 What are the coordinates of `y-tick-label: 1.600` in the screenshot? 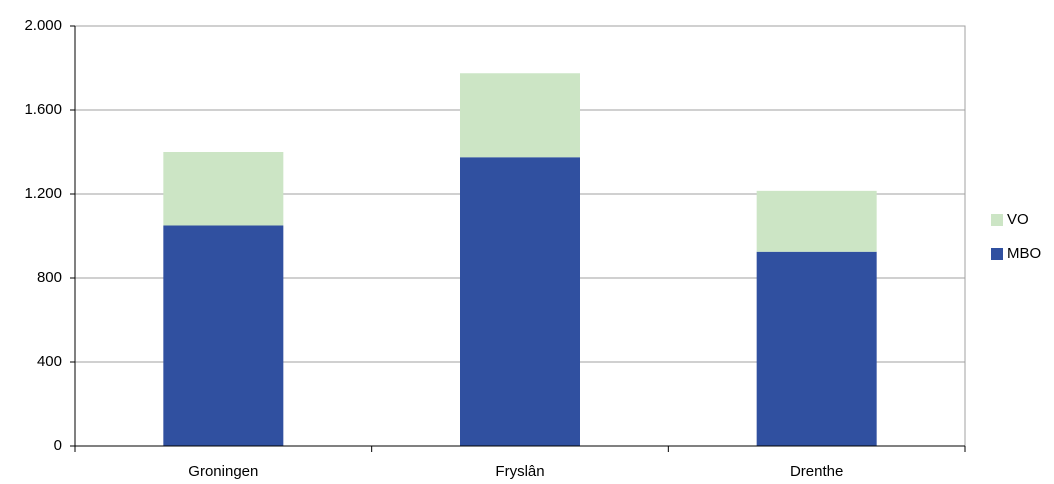 It's located at (43, 109).